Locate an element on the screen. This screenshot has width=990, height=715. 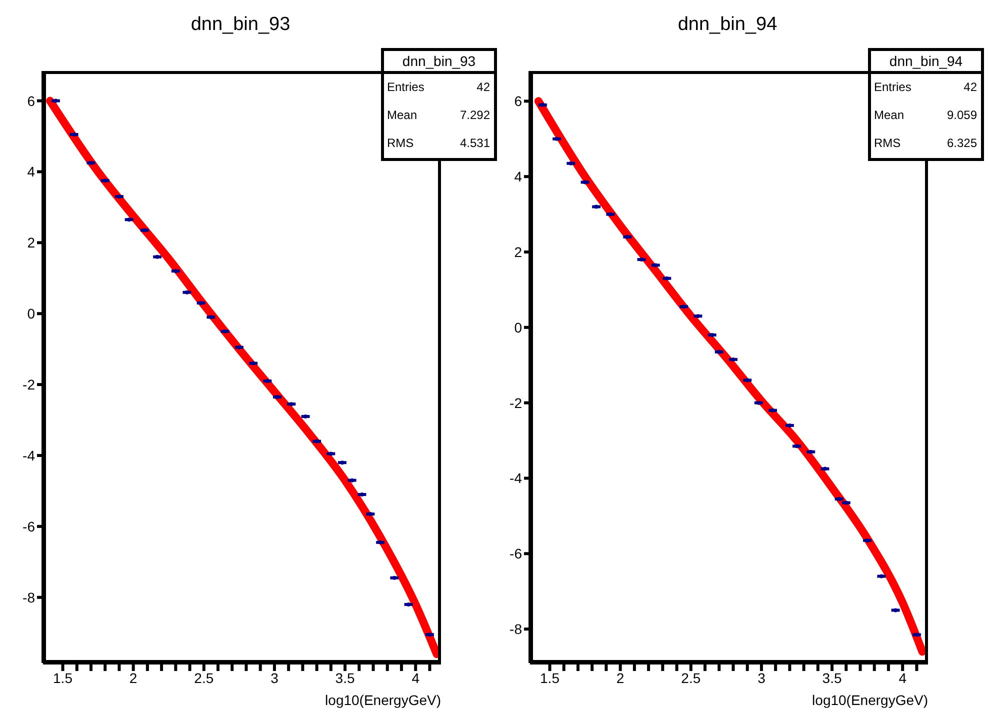
stats-box: dnn_bin_94 Entries 42 Mean 9.059 RMS 6.325 is located at coordinates (926, 104).